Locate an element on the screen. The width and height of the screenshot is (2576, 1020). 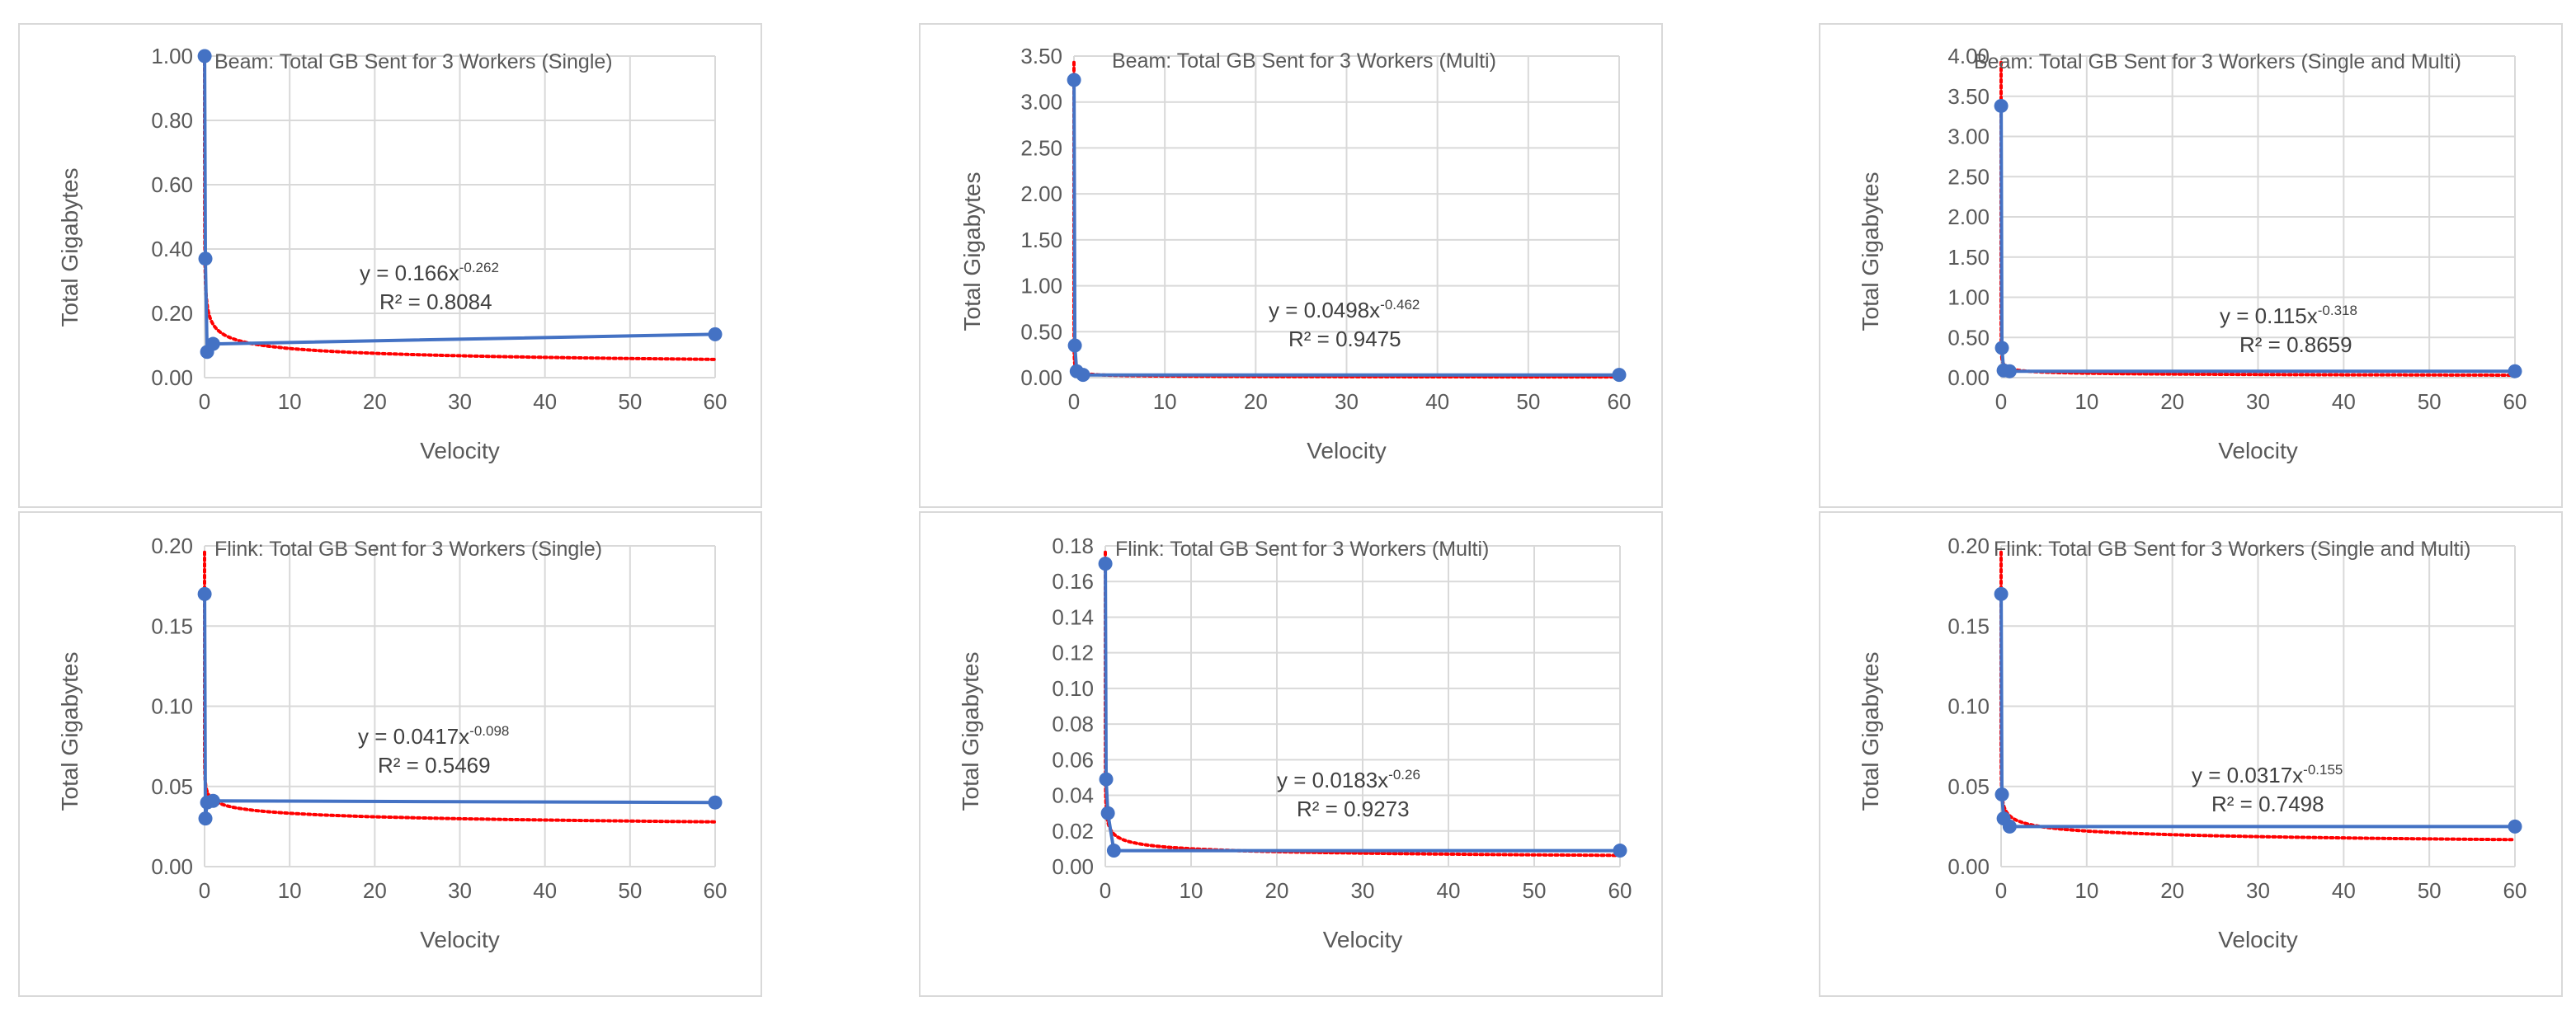
trendline-equation: y = 0.0317x-0.155 is located at coordinates (2267, 774).